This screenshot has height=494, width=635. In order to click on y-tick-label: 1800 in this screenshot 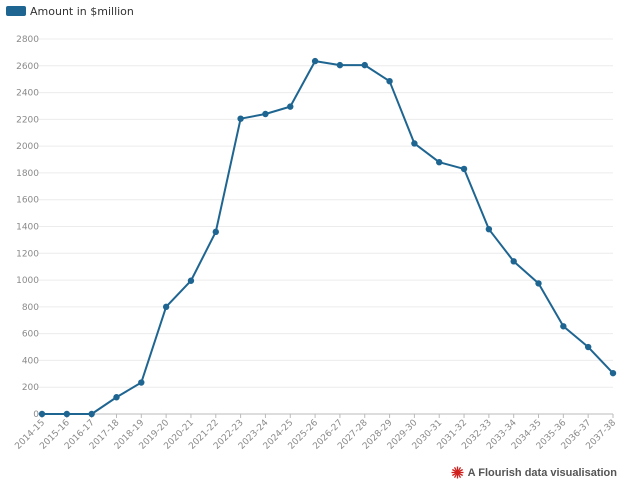, I will do `click(27, 174)`.